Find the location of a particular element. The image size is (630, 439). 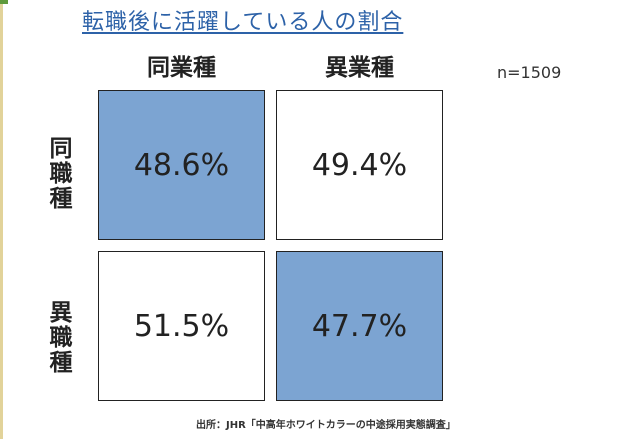

column-header-different-industry: 異業種 is located at coordinates (359, 68).